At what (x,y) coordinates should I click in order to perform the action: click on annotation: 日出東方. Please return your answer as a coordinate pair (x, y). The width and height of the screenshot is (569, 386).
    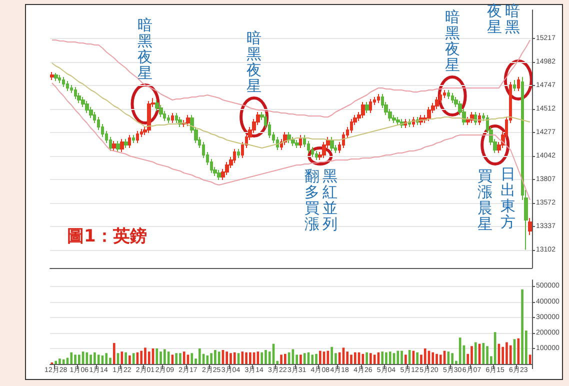
    Looking at the image, I should click on (508, 198).